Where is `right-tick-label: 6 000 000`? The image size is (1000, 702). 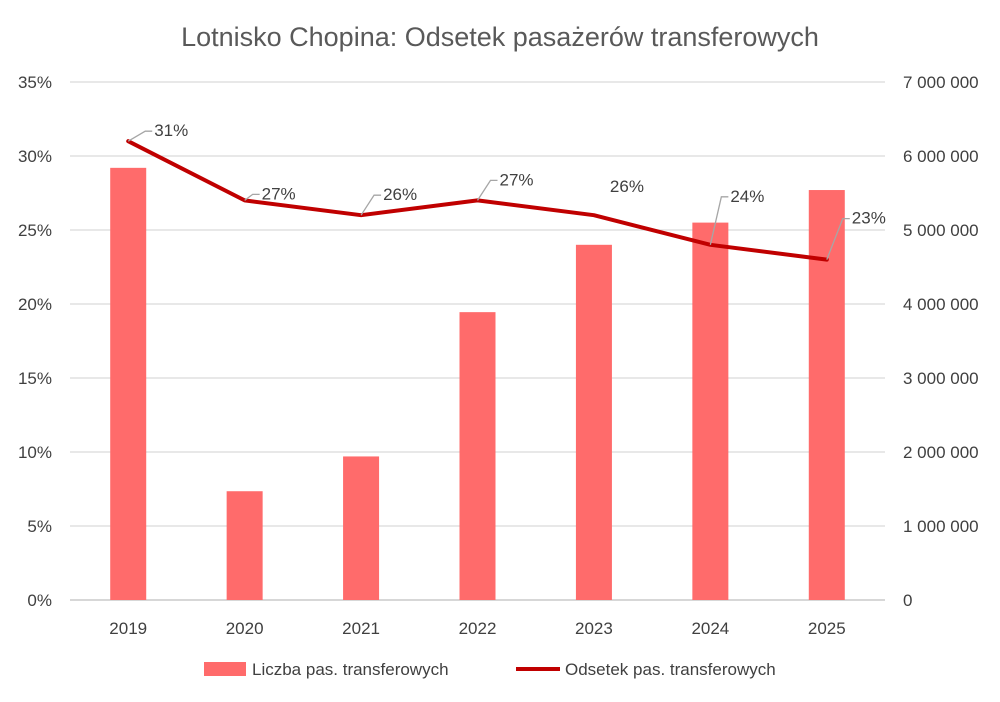
right-tick-label: 6 000 000 is located at coordinates (941, 156).